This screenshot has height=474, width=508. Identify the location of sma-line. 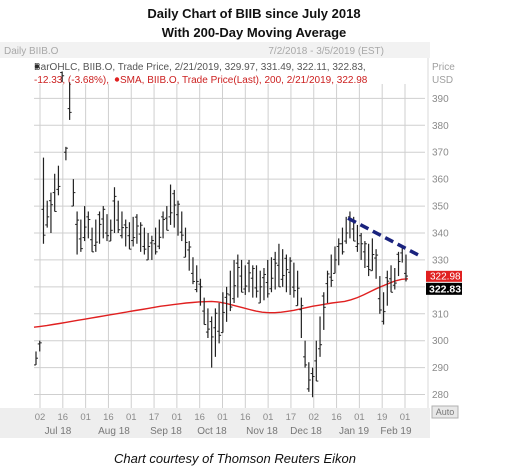
(221, 303).